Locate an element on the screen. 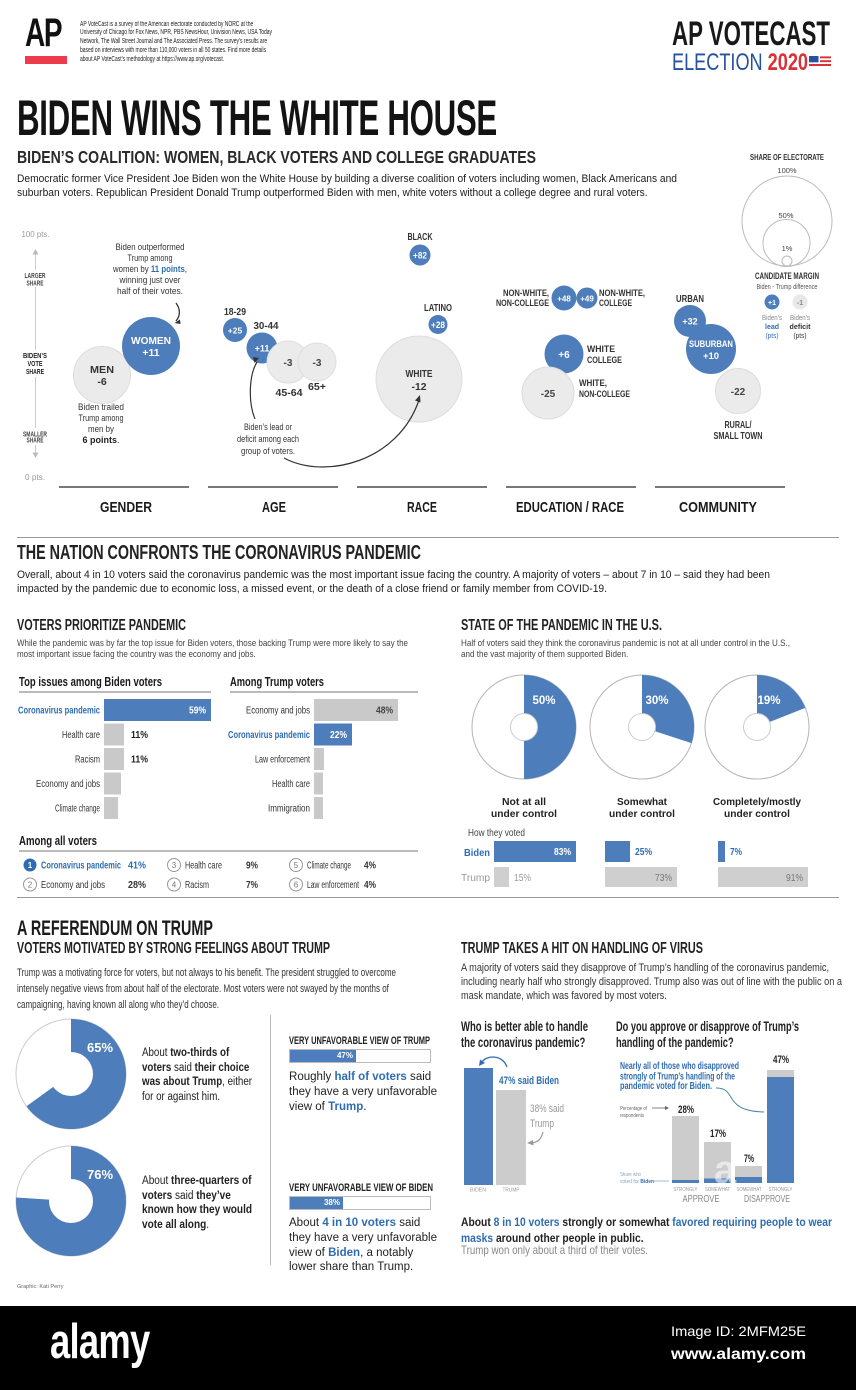 The height and width of the screenshot is (1390, 856). svg-text: AGE is located at coordinates (274, 507).